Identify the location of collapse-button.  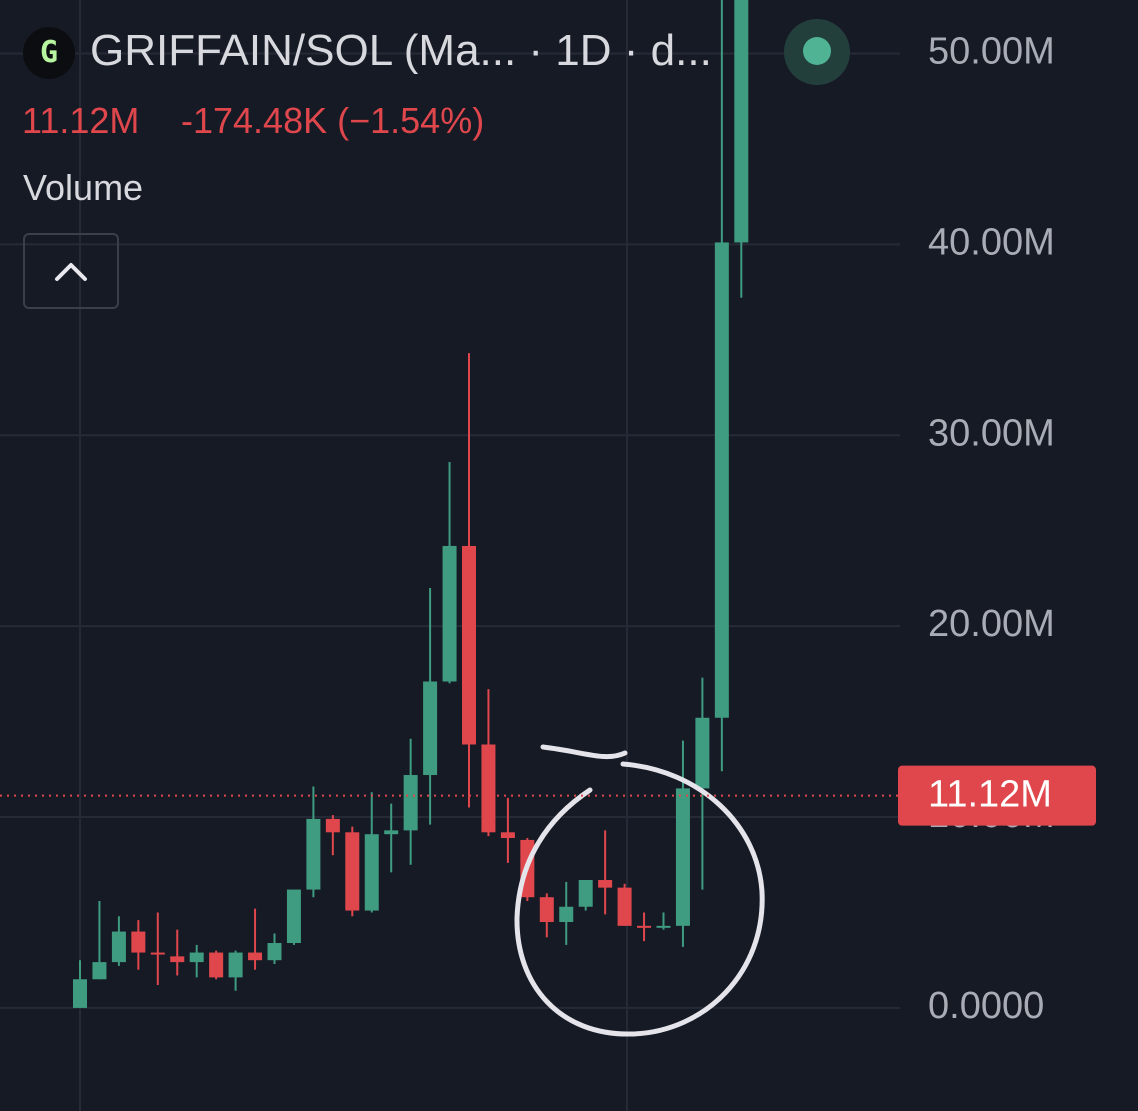
(71, 271).